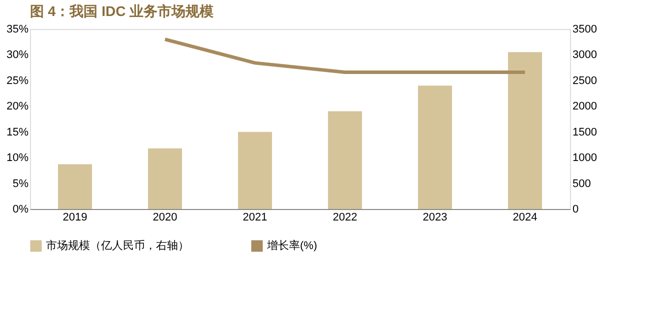 This screenshot has width=656, height=336. Describe the element at coordinates (525, 218) in the screenshot. I see `x-tick-label: 2024` at that location.